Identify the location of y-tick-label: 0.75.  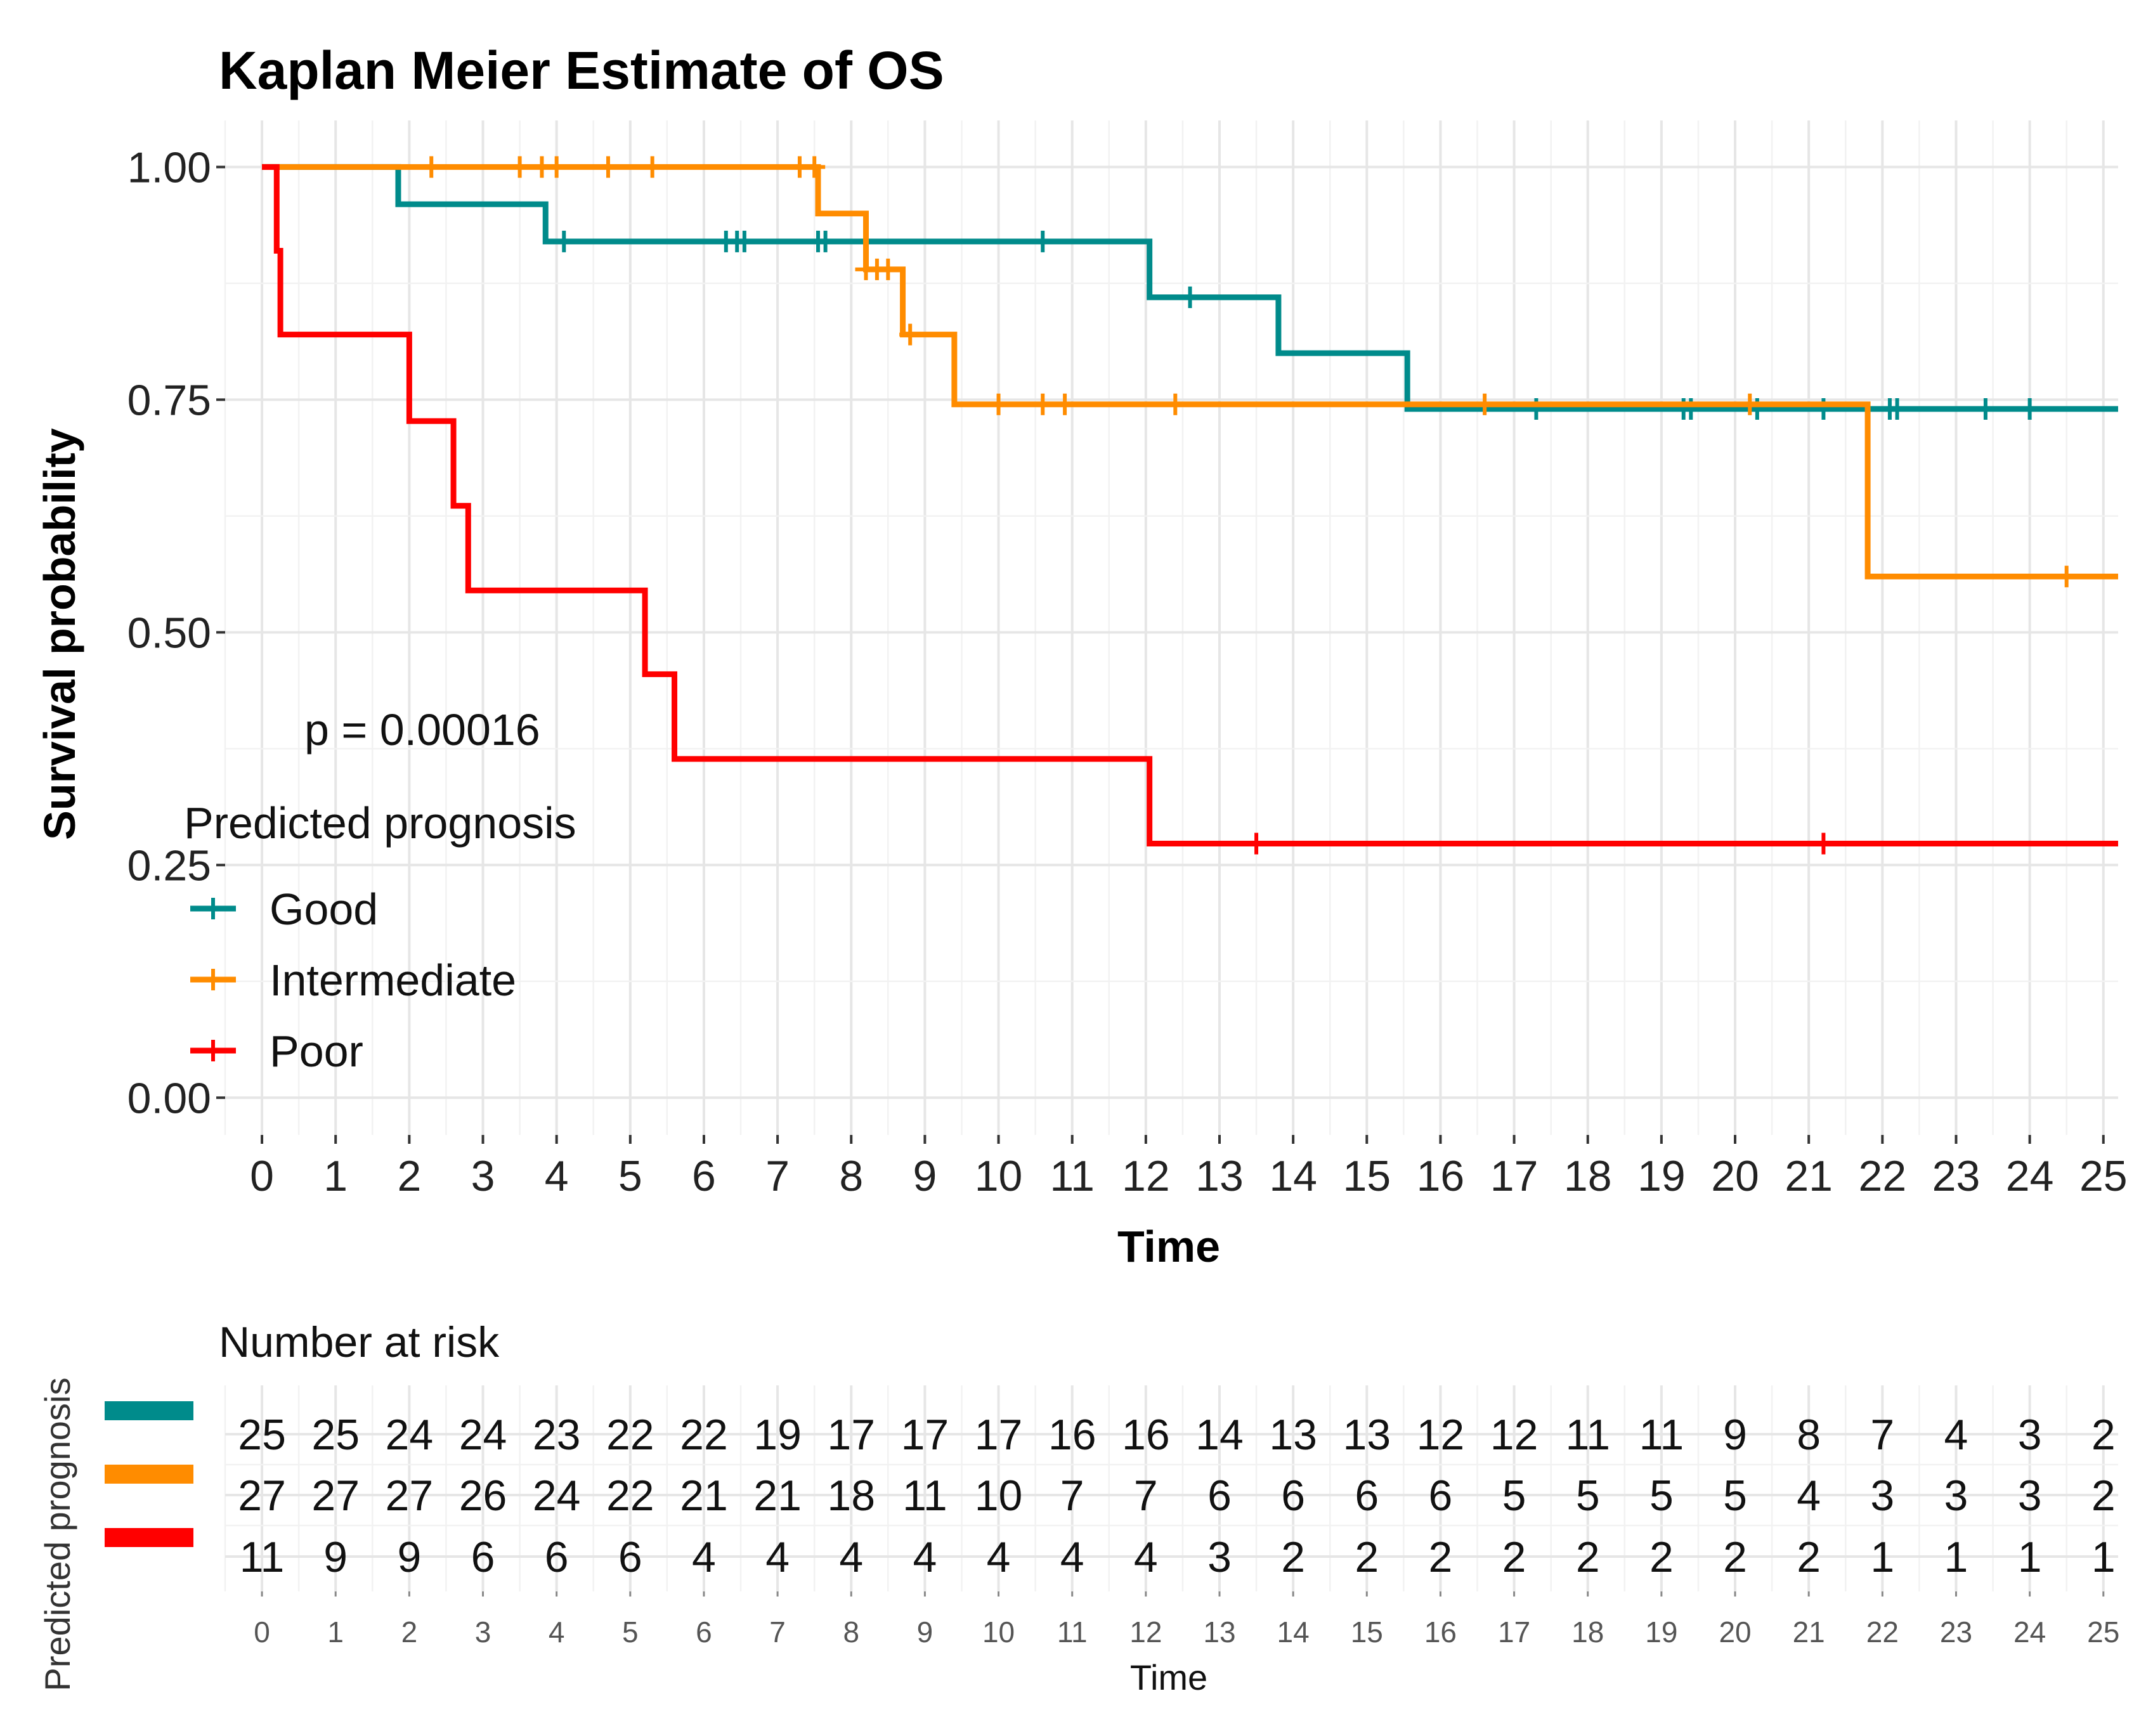
(169, 400).